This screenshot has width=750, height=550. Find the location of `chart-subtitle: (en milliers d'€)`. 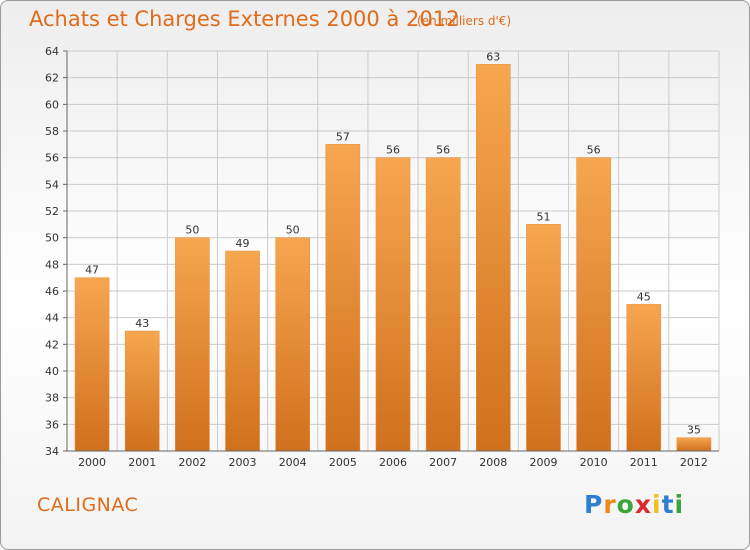

chart-subtitle: (en milliers d'€) is located at coordinates (464, 21).